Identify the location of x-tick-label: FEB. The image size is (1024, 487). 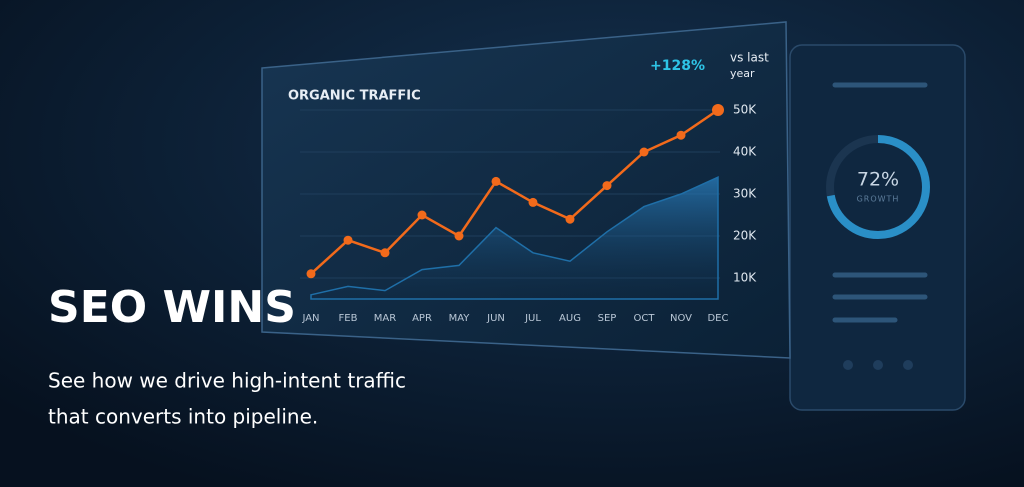
(348, 318).